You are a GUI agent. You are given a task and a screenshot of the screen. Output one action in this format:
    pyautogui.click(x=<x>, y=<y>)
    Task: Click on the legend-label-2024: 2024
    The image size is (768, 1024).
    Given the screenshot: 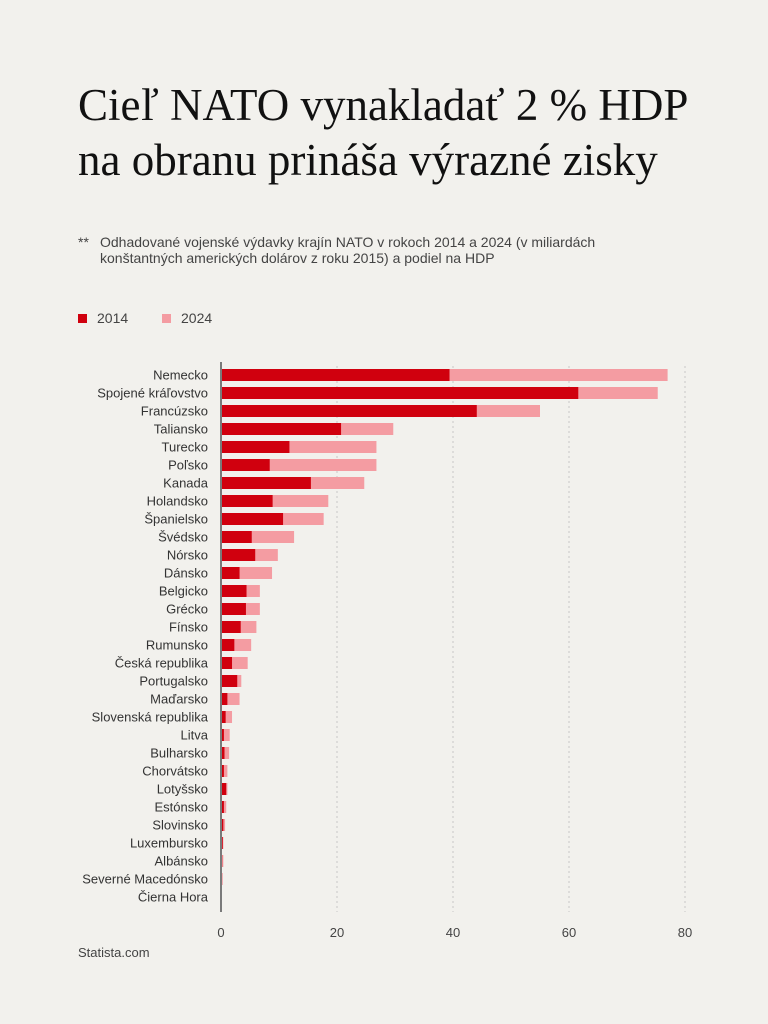 What is the action you would take?
    pyautogui.click(x=197, y=318)
    